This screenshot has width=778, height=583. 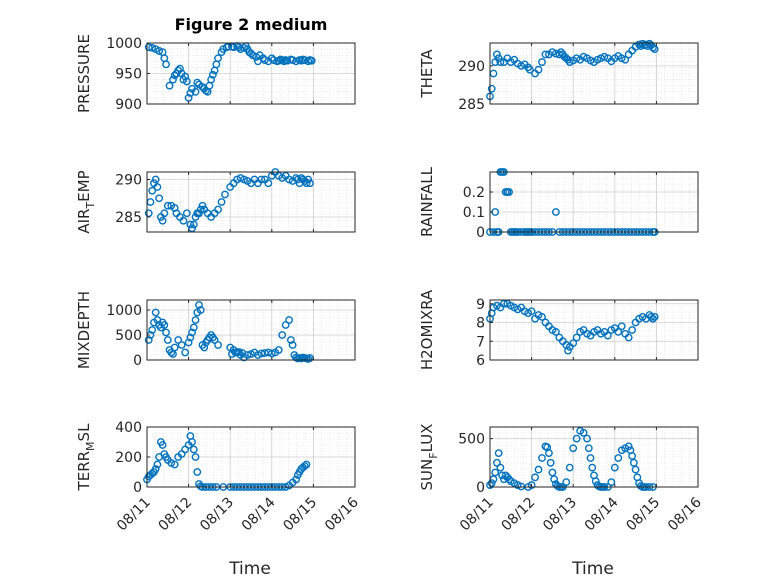 I want to click on y-tick-label: 290, so click(x=128, y=181).